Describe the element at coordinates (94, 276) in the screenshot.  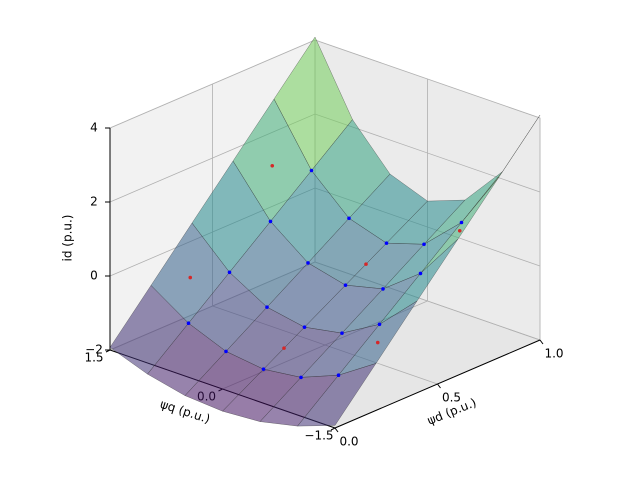
I see `tick-label: 0` at that location.